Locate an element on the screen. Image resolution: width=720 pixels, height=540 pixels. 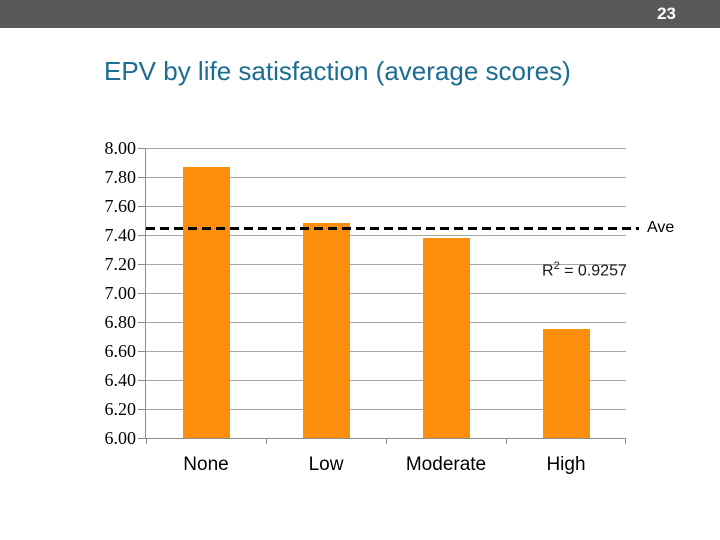
y-axis-label: 7.00 is located at coordinates (120, 293).